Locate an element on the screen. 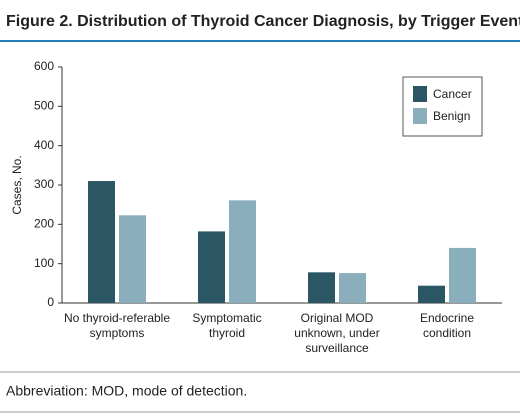 Image resolution: width=520 pixels, height=418 pixels. legend-label: Benign is located at coordinates (451, 116).